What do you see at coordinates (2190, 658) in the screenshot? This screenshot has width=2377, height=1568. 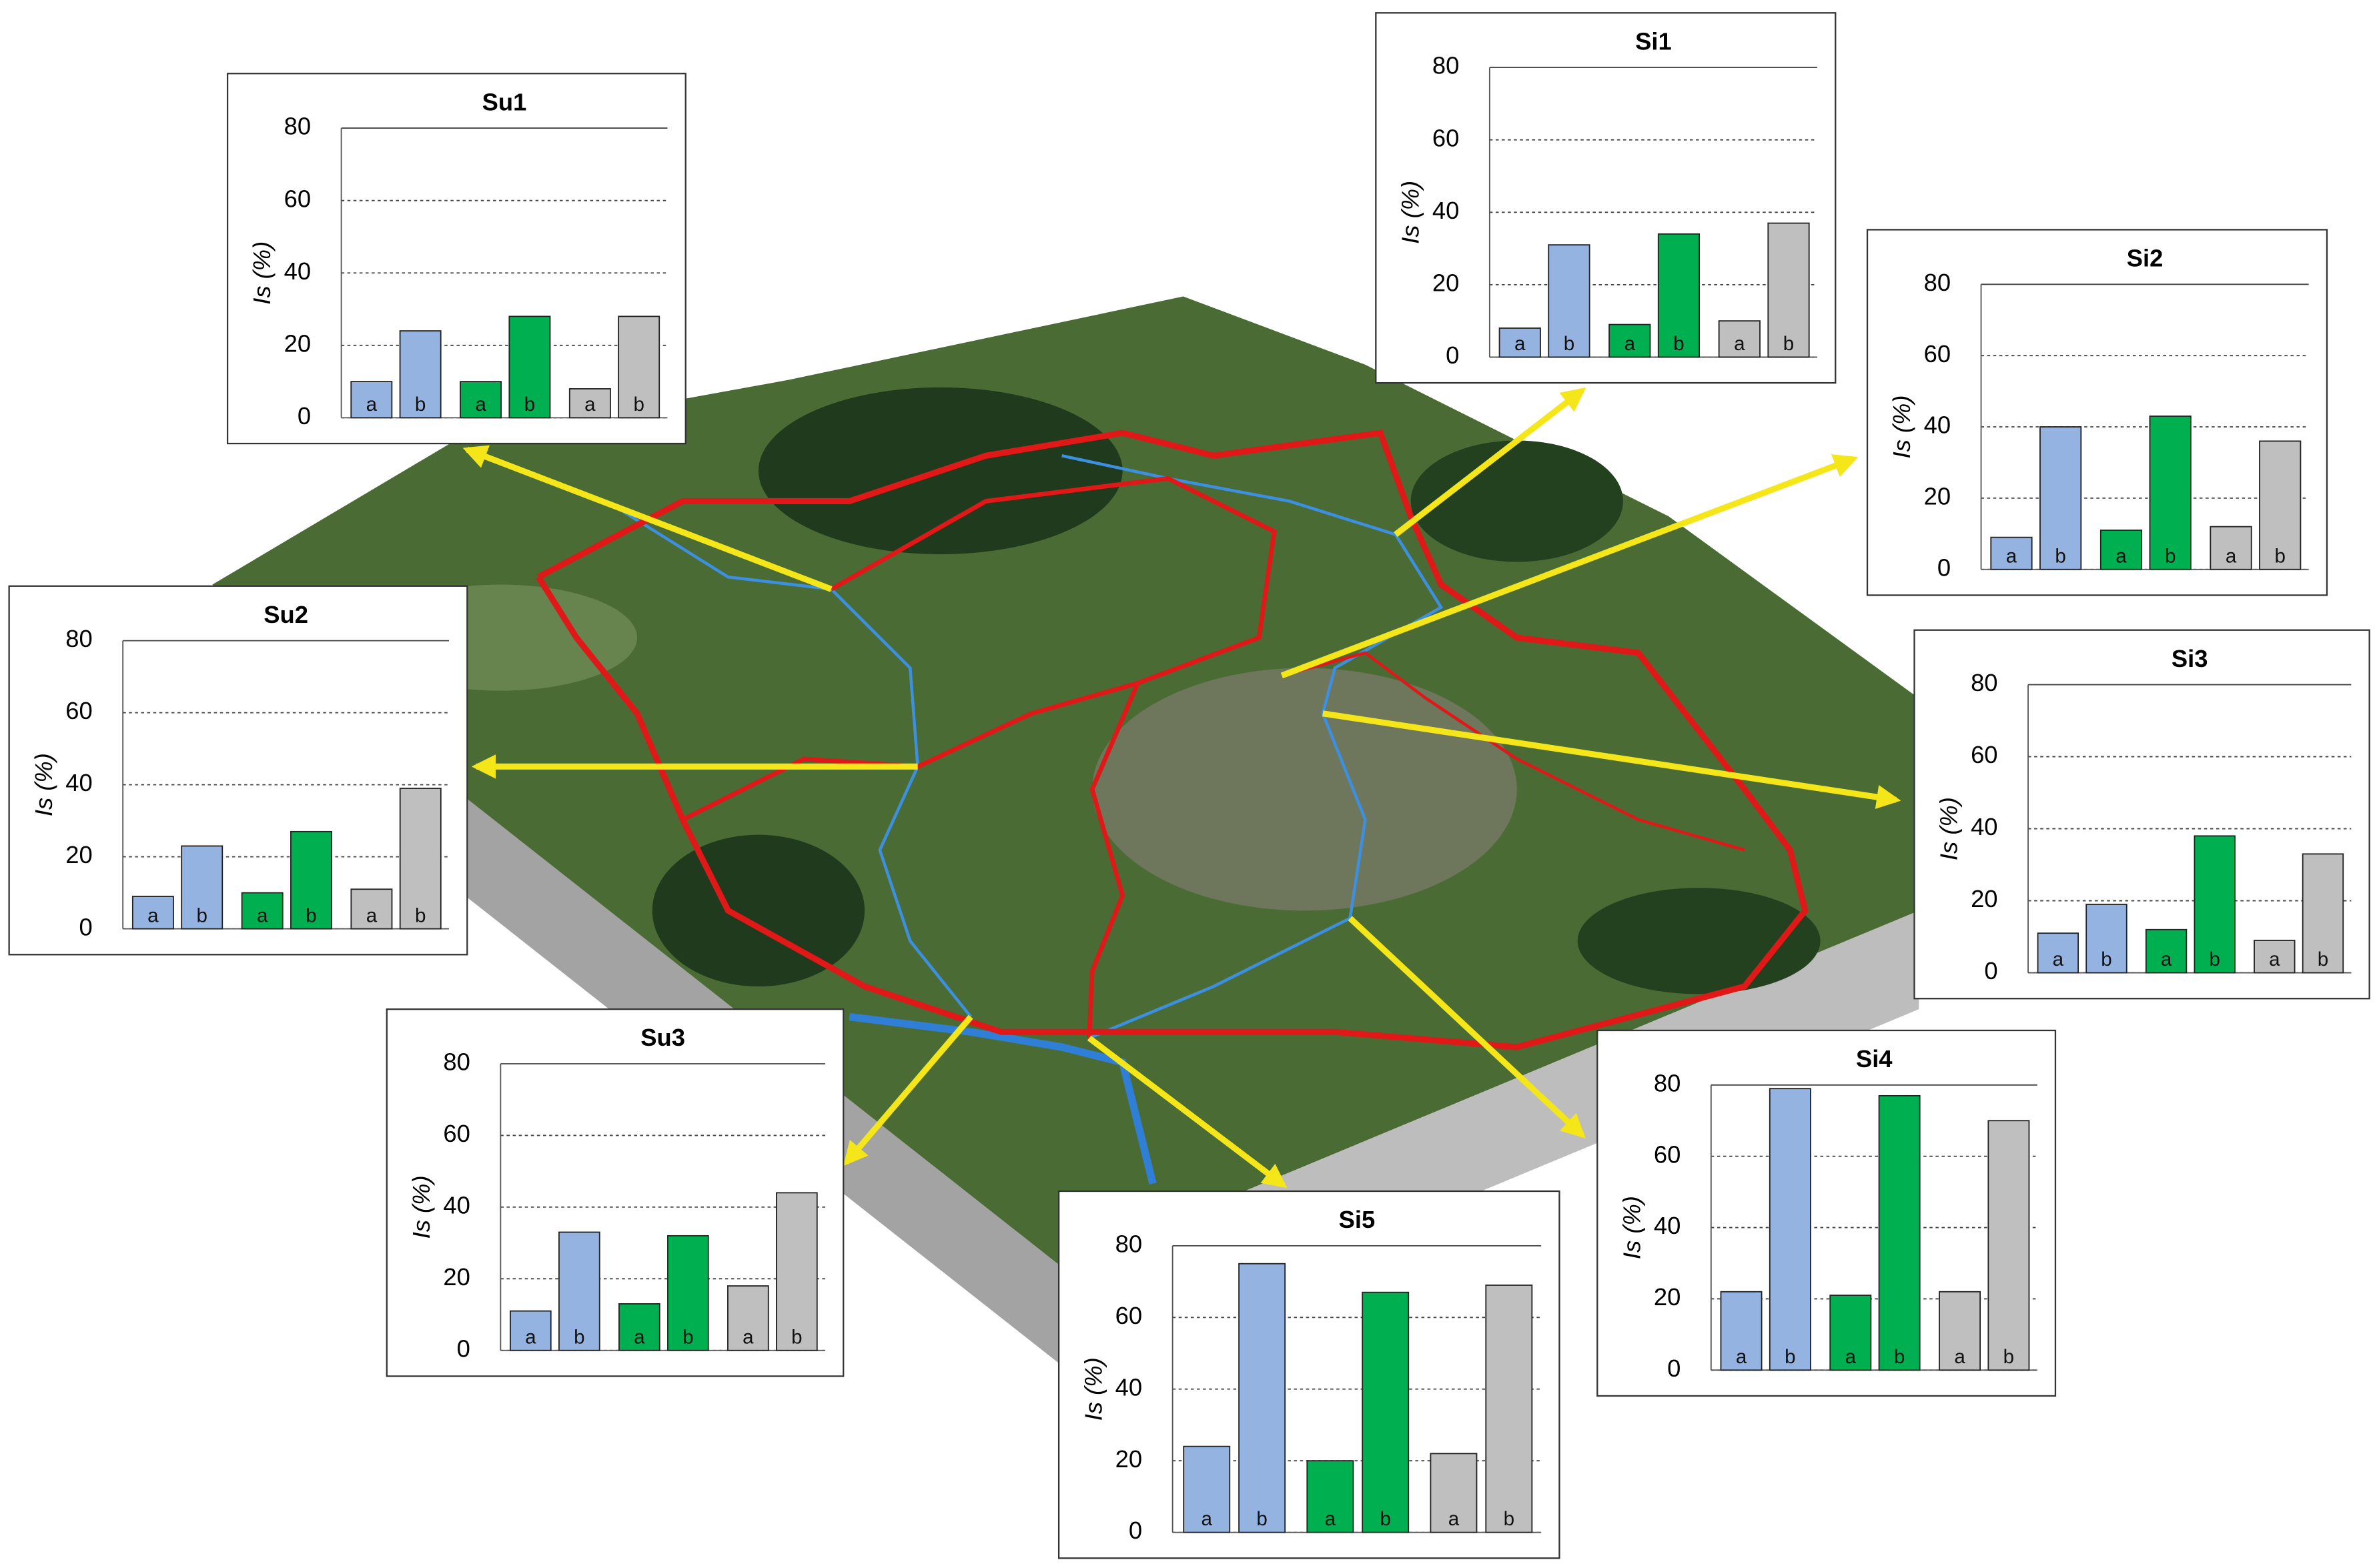 I see `chart-title: Si3` at bounding box center [2190, 658].